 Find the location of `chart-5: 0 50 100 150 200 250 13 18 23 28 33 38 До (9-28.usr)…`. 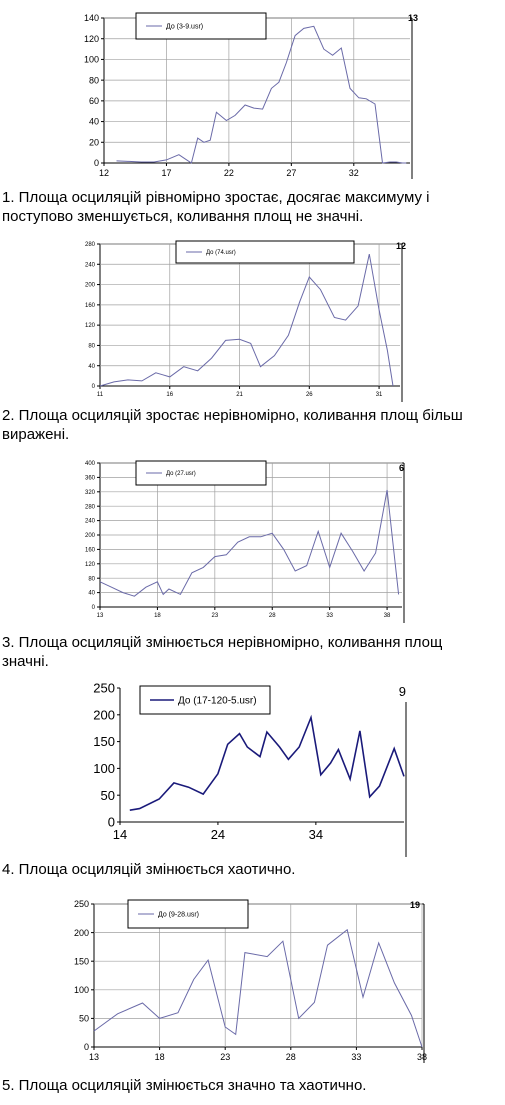

chart-5: 0 50 100 150 200 250 13 18 23 28 33 38 До (9-28.usr)… is located at coordinates (250, 981).